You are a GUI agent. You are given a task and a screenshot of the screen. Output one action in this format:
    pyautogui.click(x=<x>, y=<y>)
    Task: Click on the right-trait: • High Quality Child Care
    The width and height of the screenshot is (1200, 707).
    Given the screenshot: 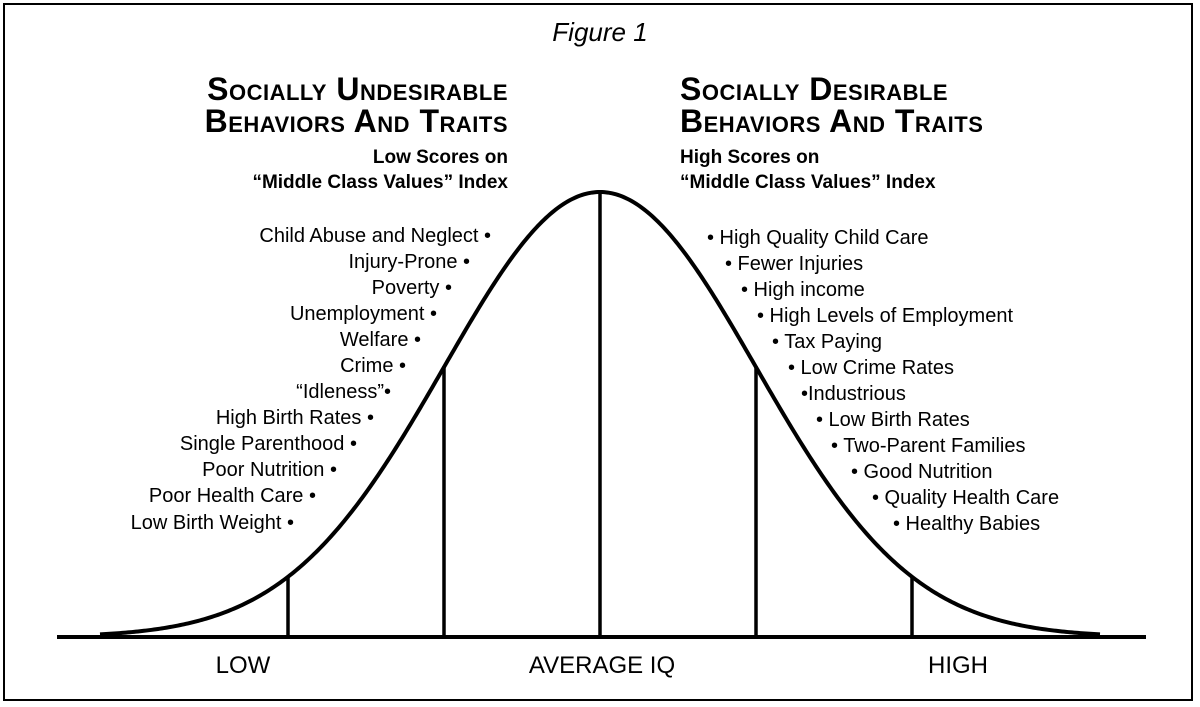 What is the action you would take?
    pyautogui.click(x=818, y=238)
    